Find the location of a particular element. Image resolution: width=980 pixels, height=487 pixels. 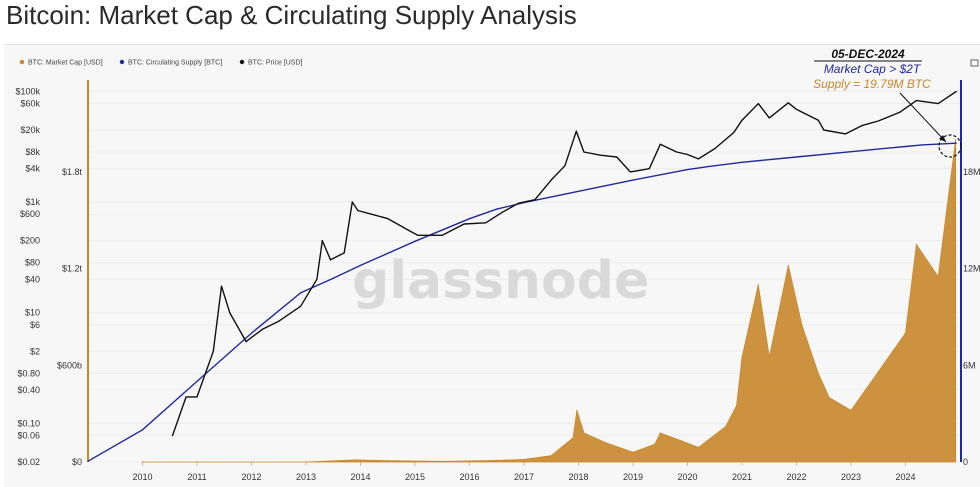

supply-tick-label: 0 is located at coordinates (965, 462).